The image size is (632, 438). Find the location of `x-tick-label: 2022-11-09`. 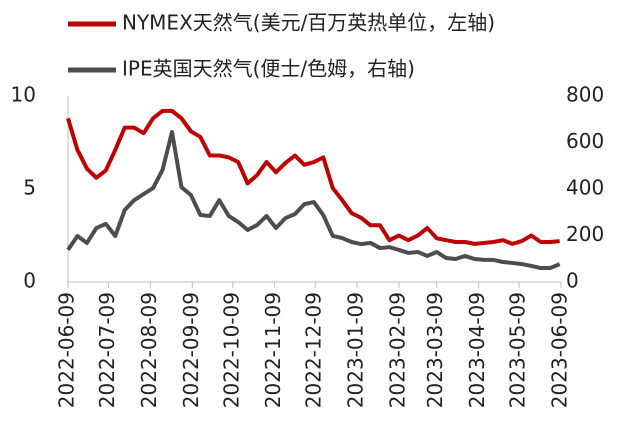

x-tick-label: 2022-11-09 is located at coordinates (273, 350).